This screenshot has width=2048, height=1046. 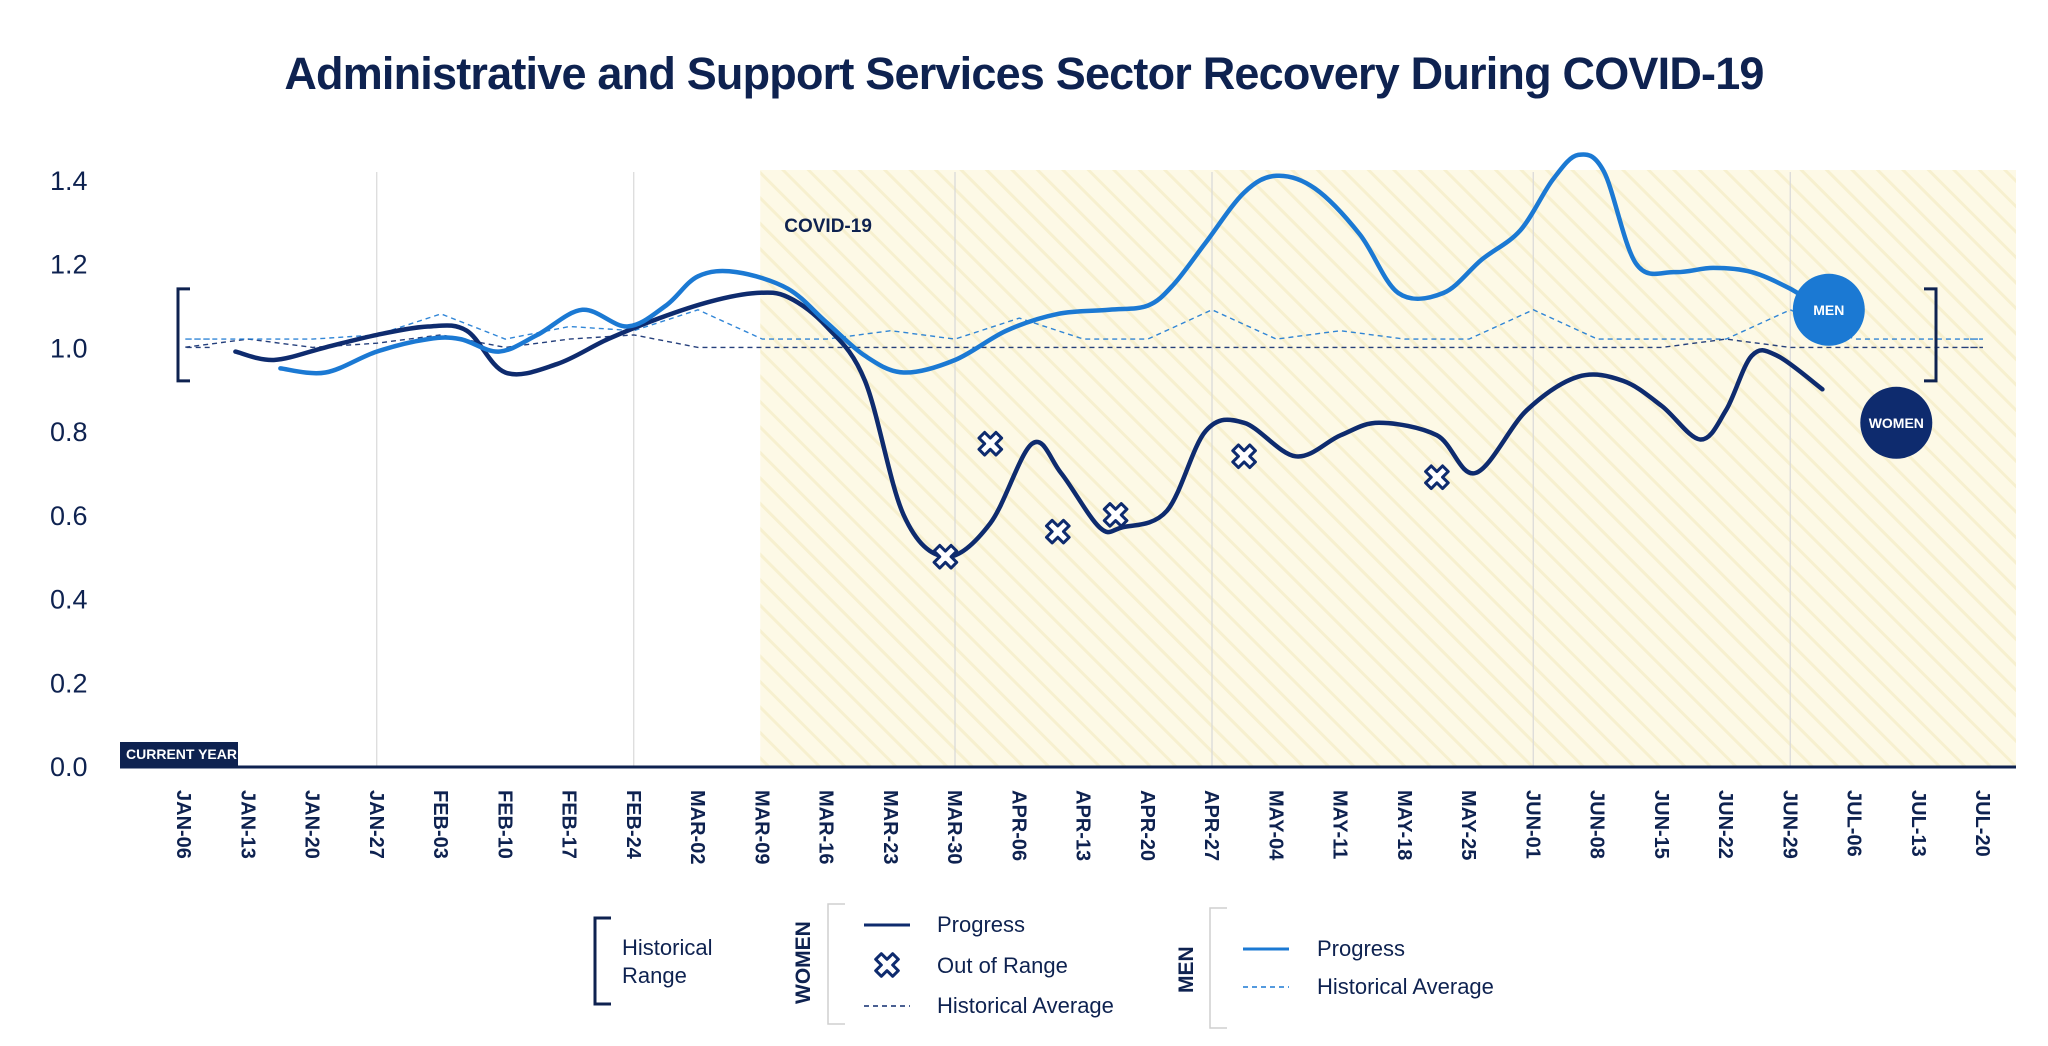 I want to click on women-end-badge, so click(x=1896, y=422).